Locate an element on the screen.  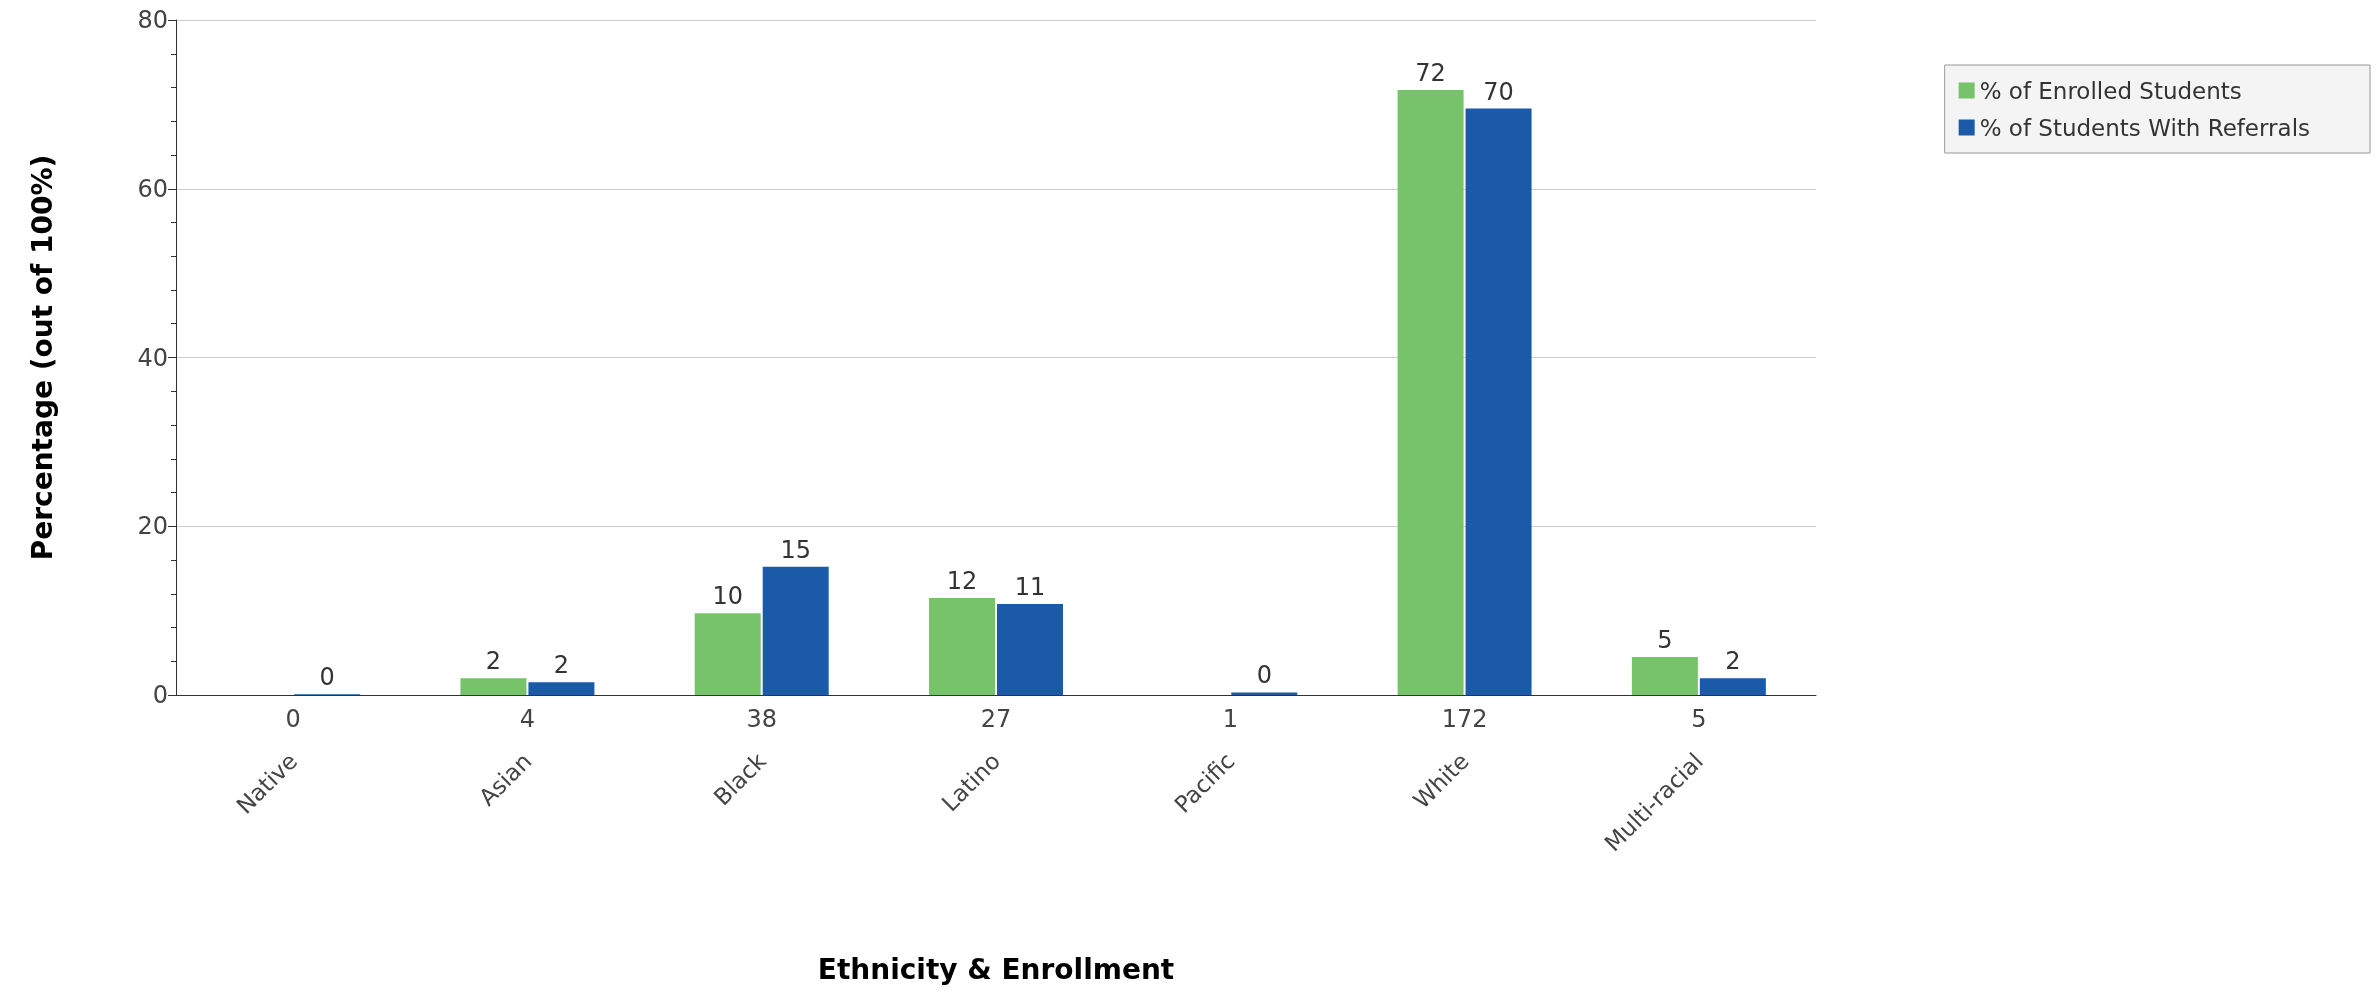
data-label: 10 is located at coordinates (727, 596).